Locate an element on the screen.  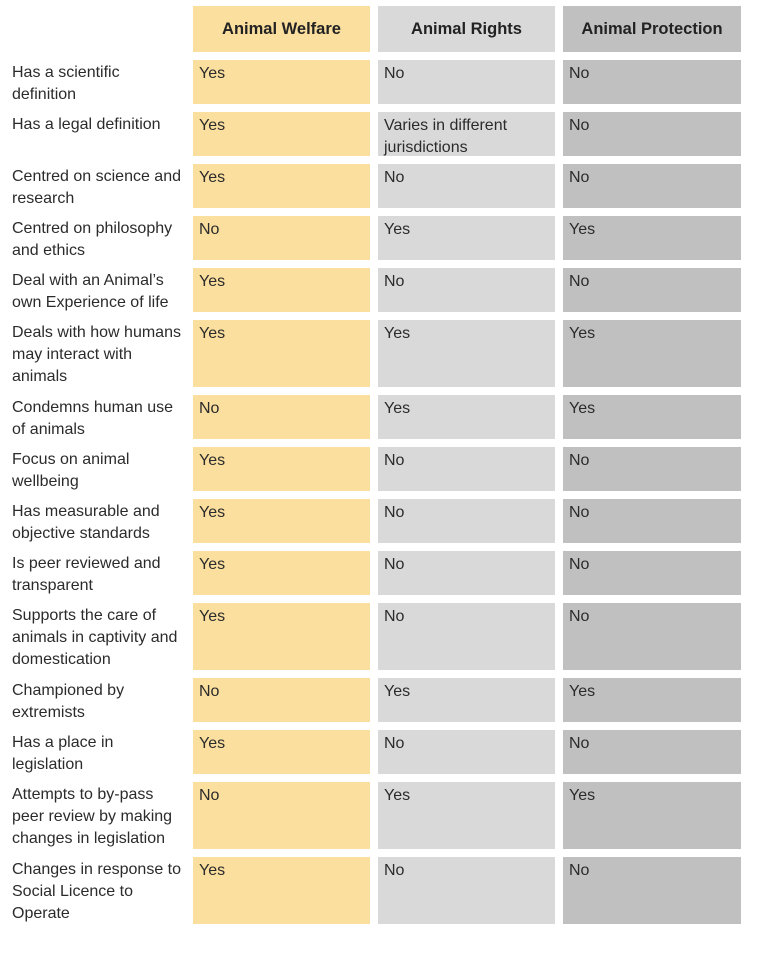
row-label: Has measurable and objective standards is located at coordinates (86, 522).